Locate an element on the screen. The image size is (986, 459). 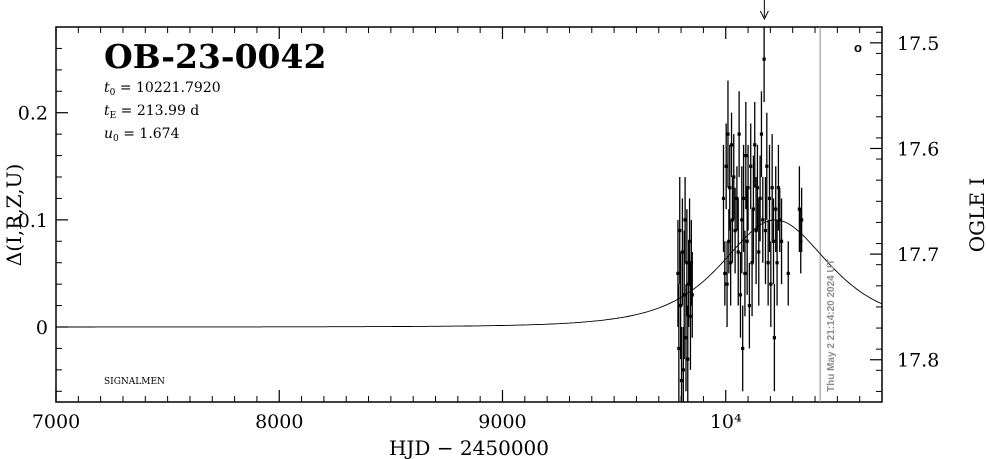
param-t0-sub: 0 is located at coordinates (113, 93).